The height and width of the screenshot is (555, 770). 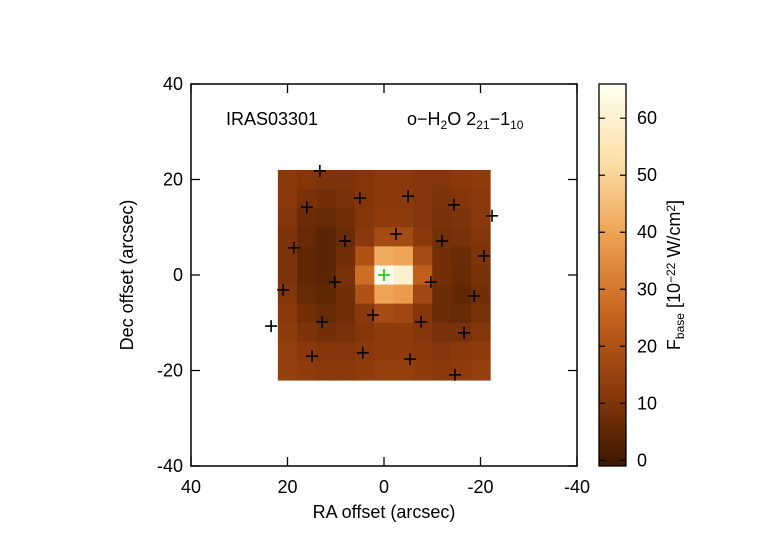 I want to click on annotation: o−H2O 221−110, so click(x=465, y=120).